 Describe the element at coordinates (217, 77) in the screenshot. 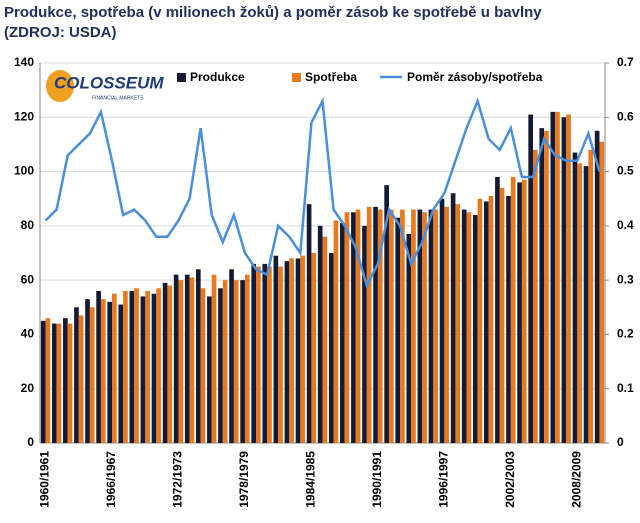

I see `legend-label: Produkce` at that location.